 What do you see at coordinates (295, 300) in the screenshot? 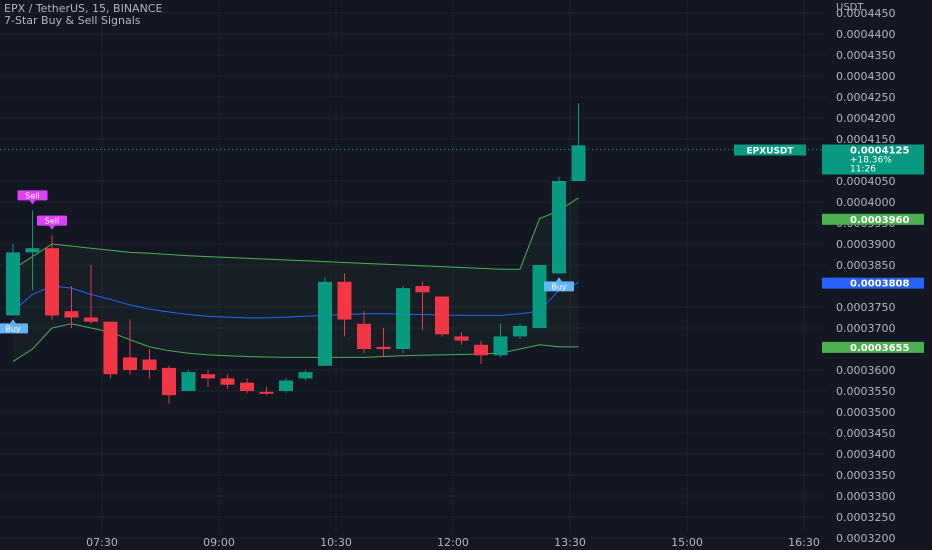
I see `middle-band-line` at bounding box center [295, 300].